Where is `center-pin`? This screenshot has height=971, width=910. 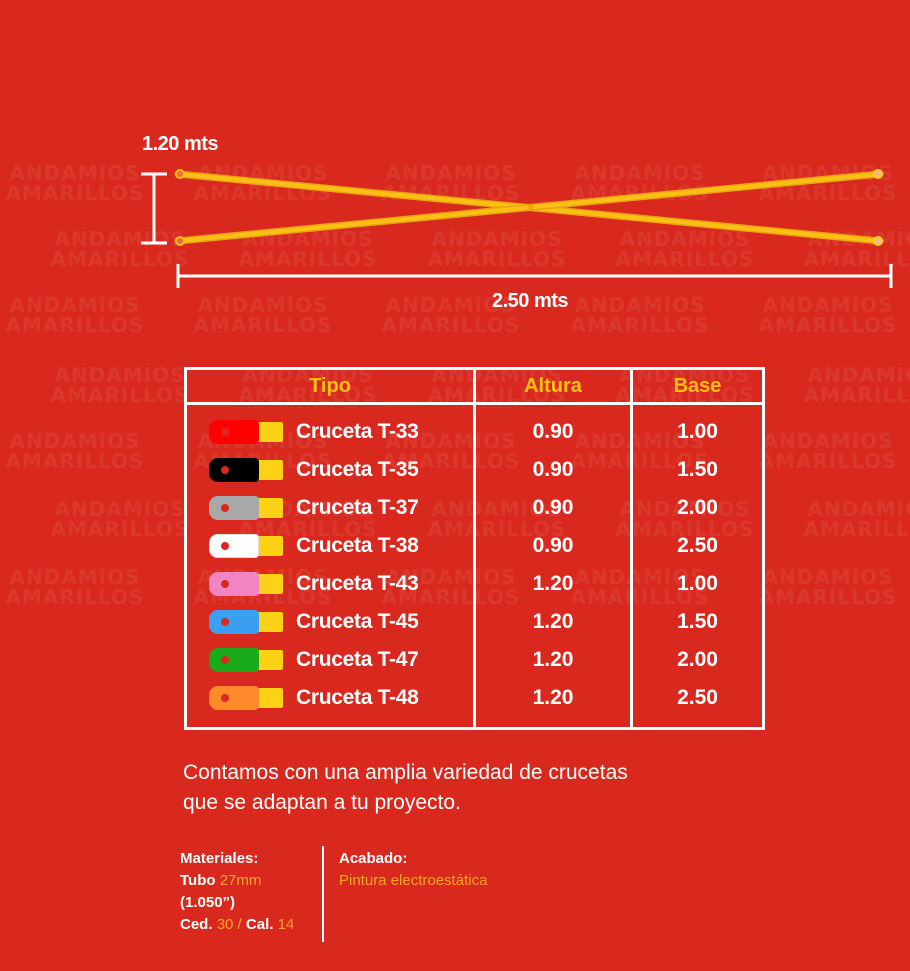
center-pin is located at coordinates (531, 207).